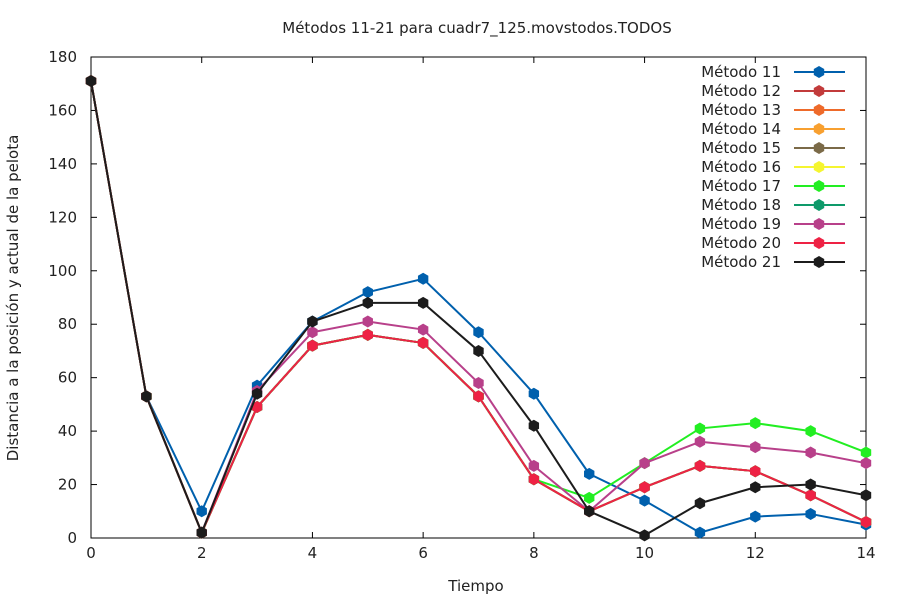 The image size is (900, 600). Describe the element at coordinates (741, 148) in the screenshot. I see `legend-label: Método 15` at that location.